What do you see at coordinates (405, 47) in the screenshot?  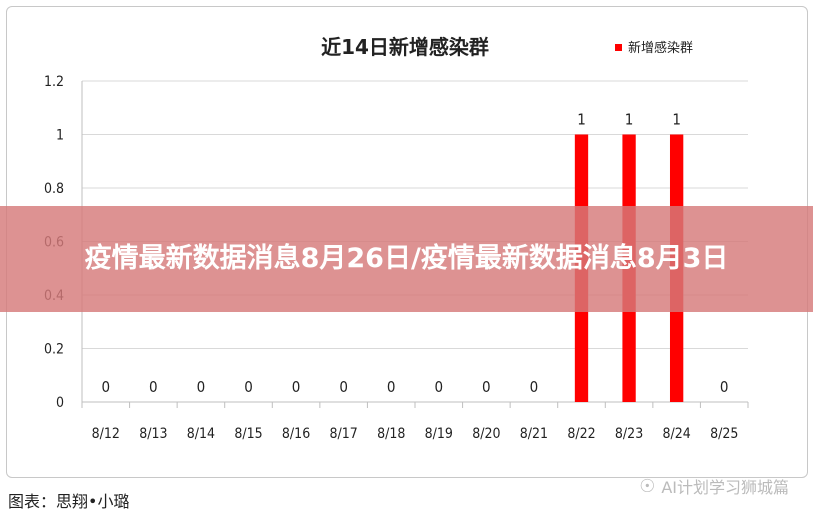 I see `chart-title: 近14日新增感染群` at bounding box center [405, 47].